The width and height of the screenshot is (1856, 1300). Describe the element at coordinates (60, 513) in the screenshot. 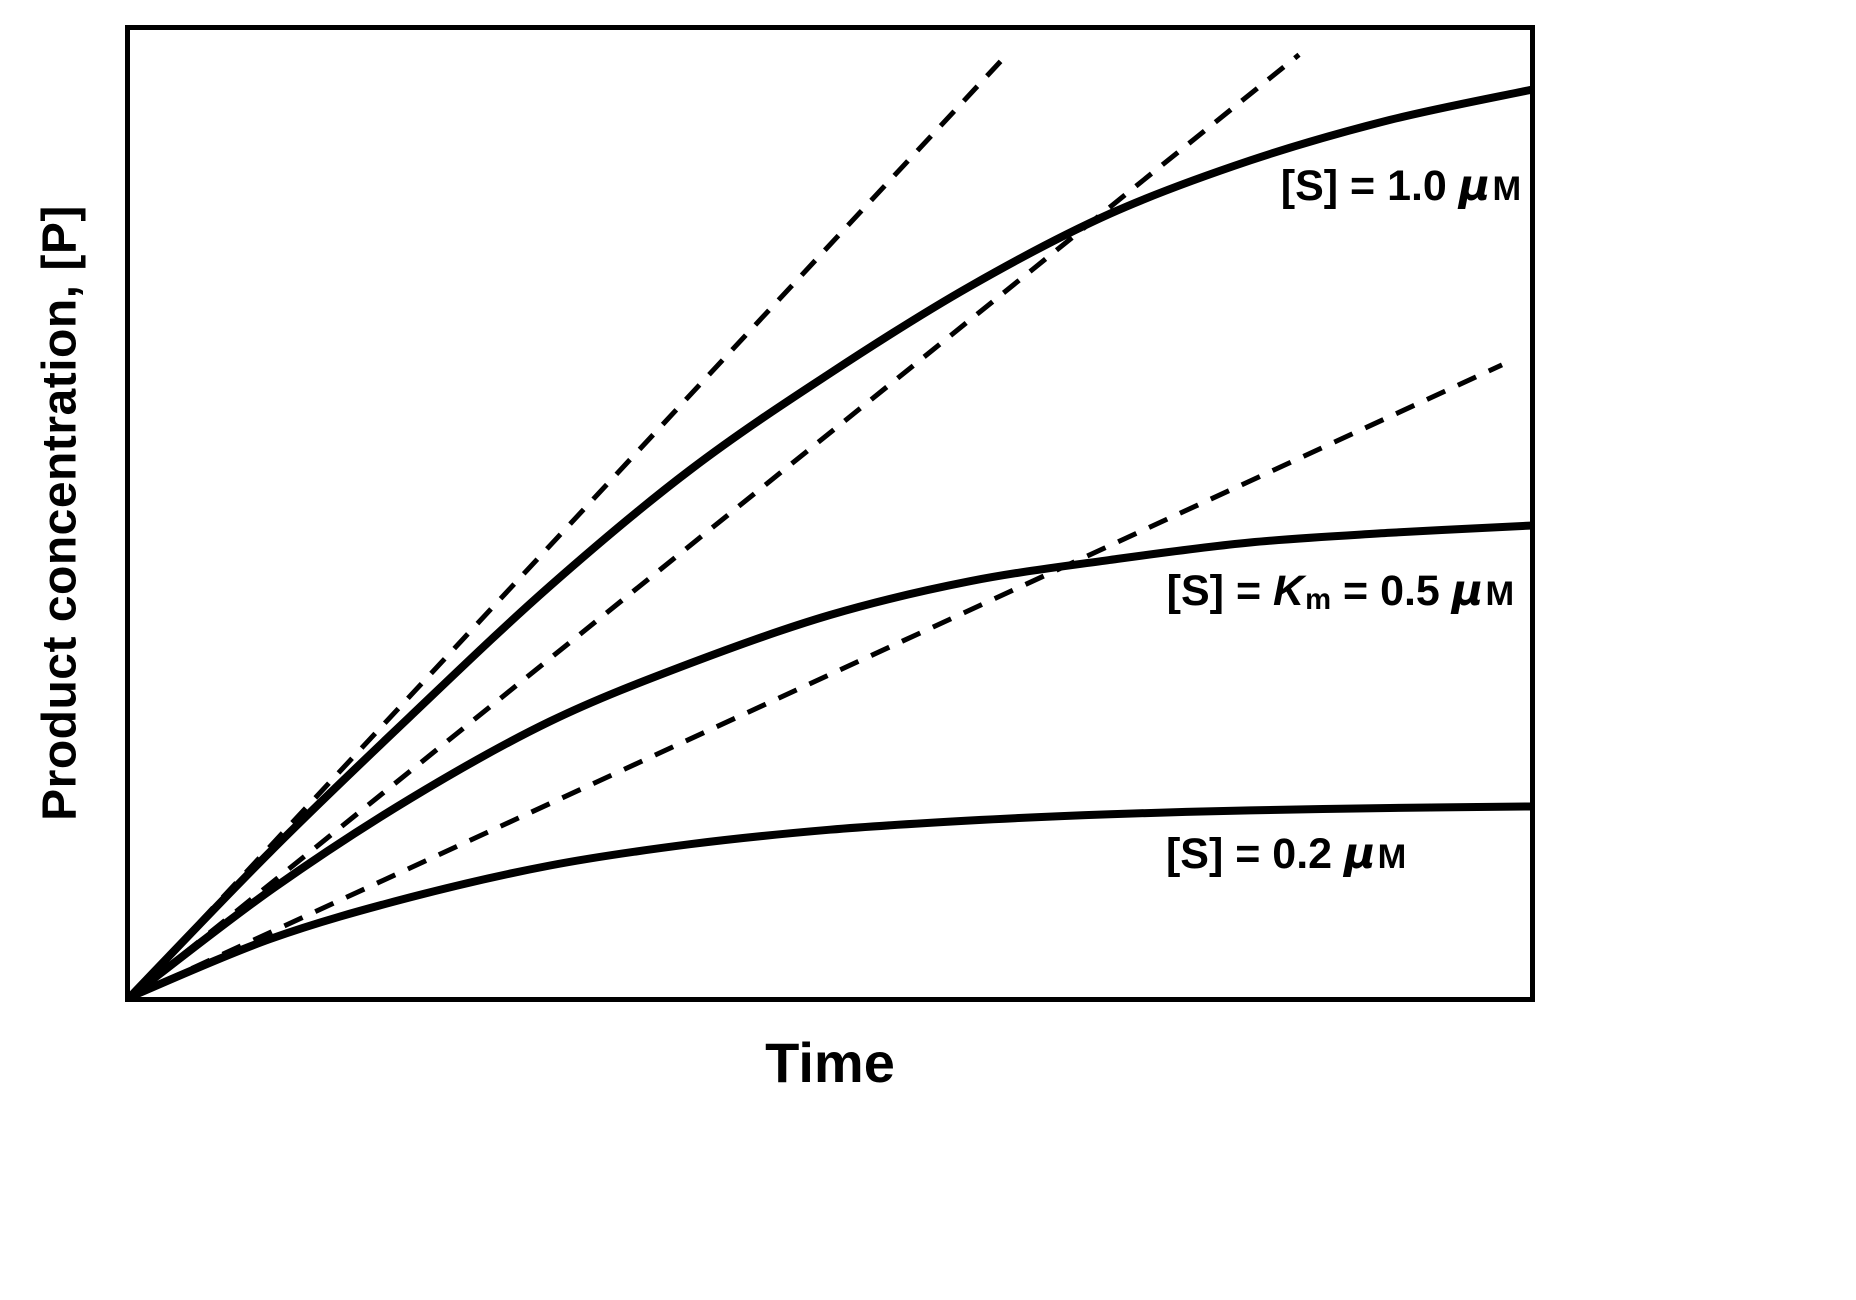

I see `y-axis-label: Product concentration, [P]` at that location.